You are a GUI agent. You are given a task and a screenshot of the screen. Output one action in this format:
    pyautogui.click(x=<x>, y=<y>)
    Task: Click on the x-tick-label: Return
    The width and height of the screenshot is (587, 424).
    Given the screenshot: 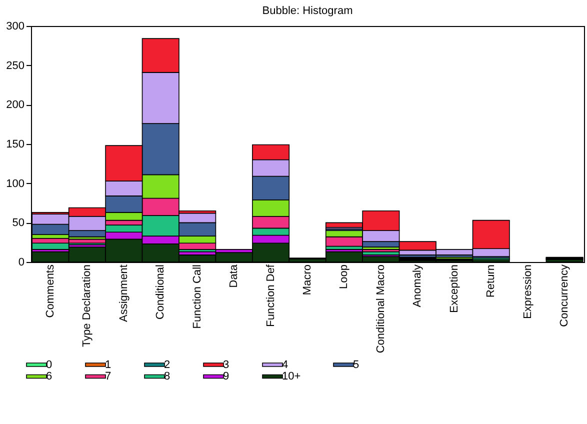 What is the action you would take?
    pyautogui.click(x=491, y=281)
    